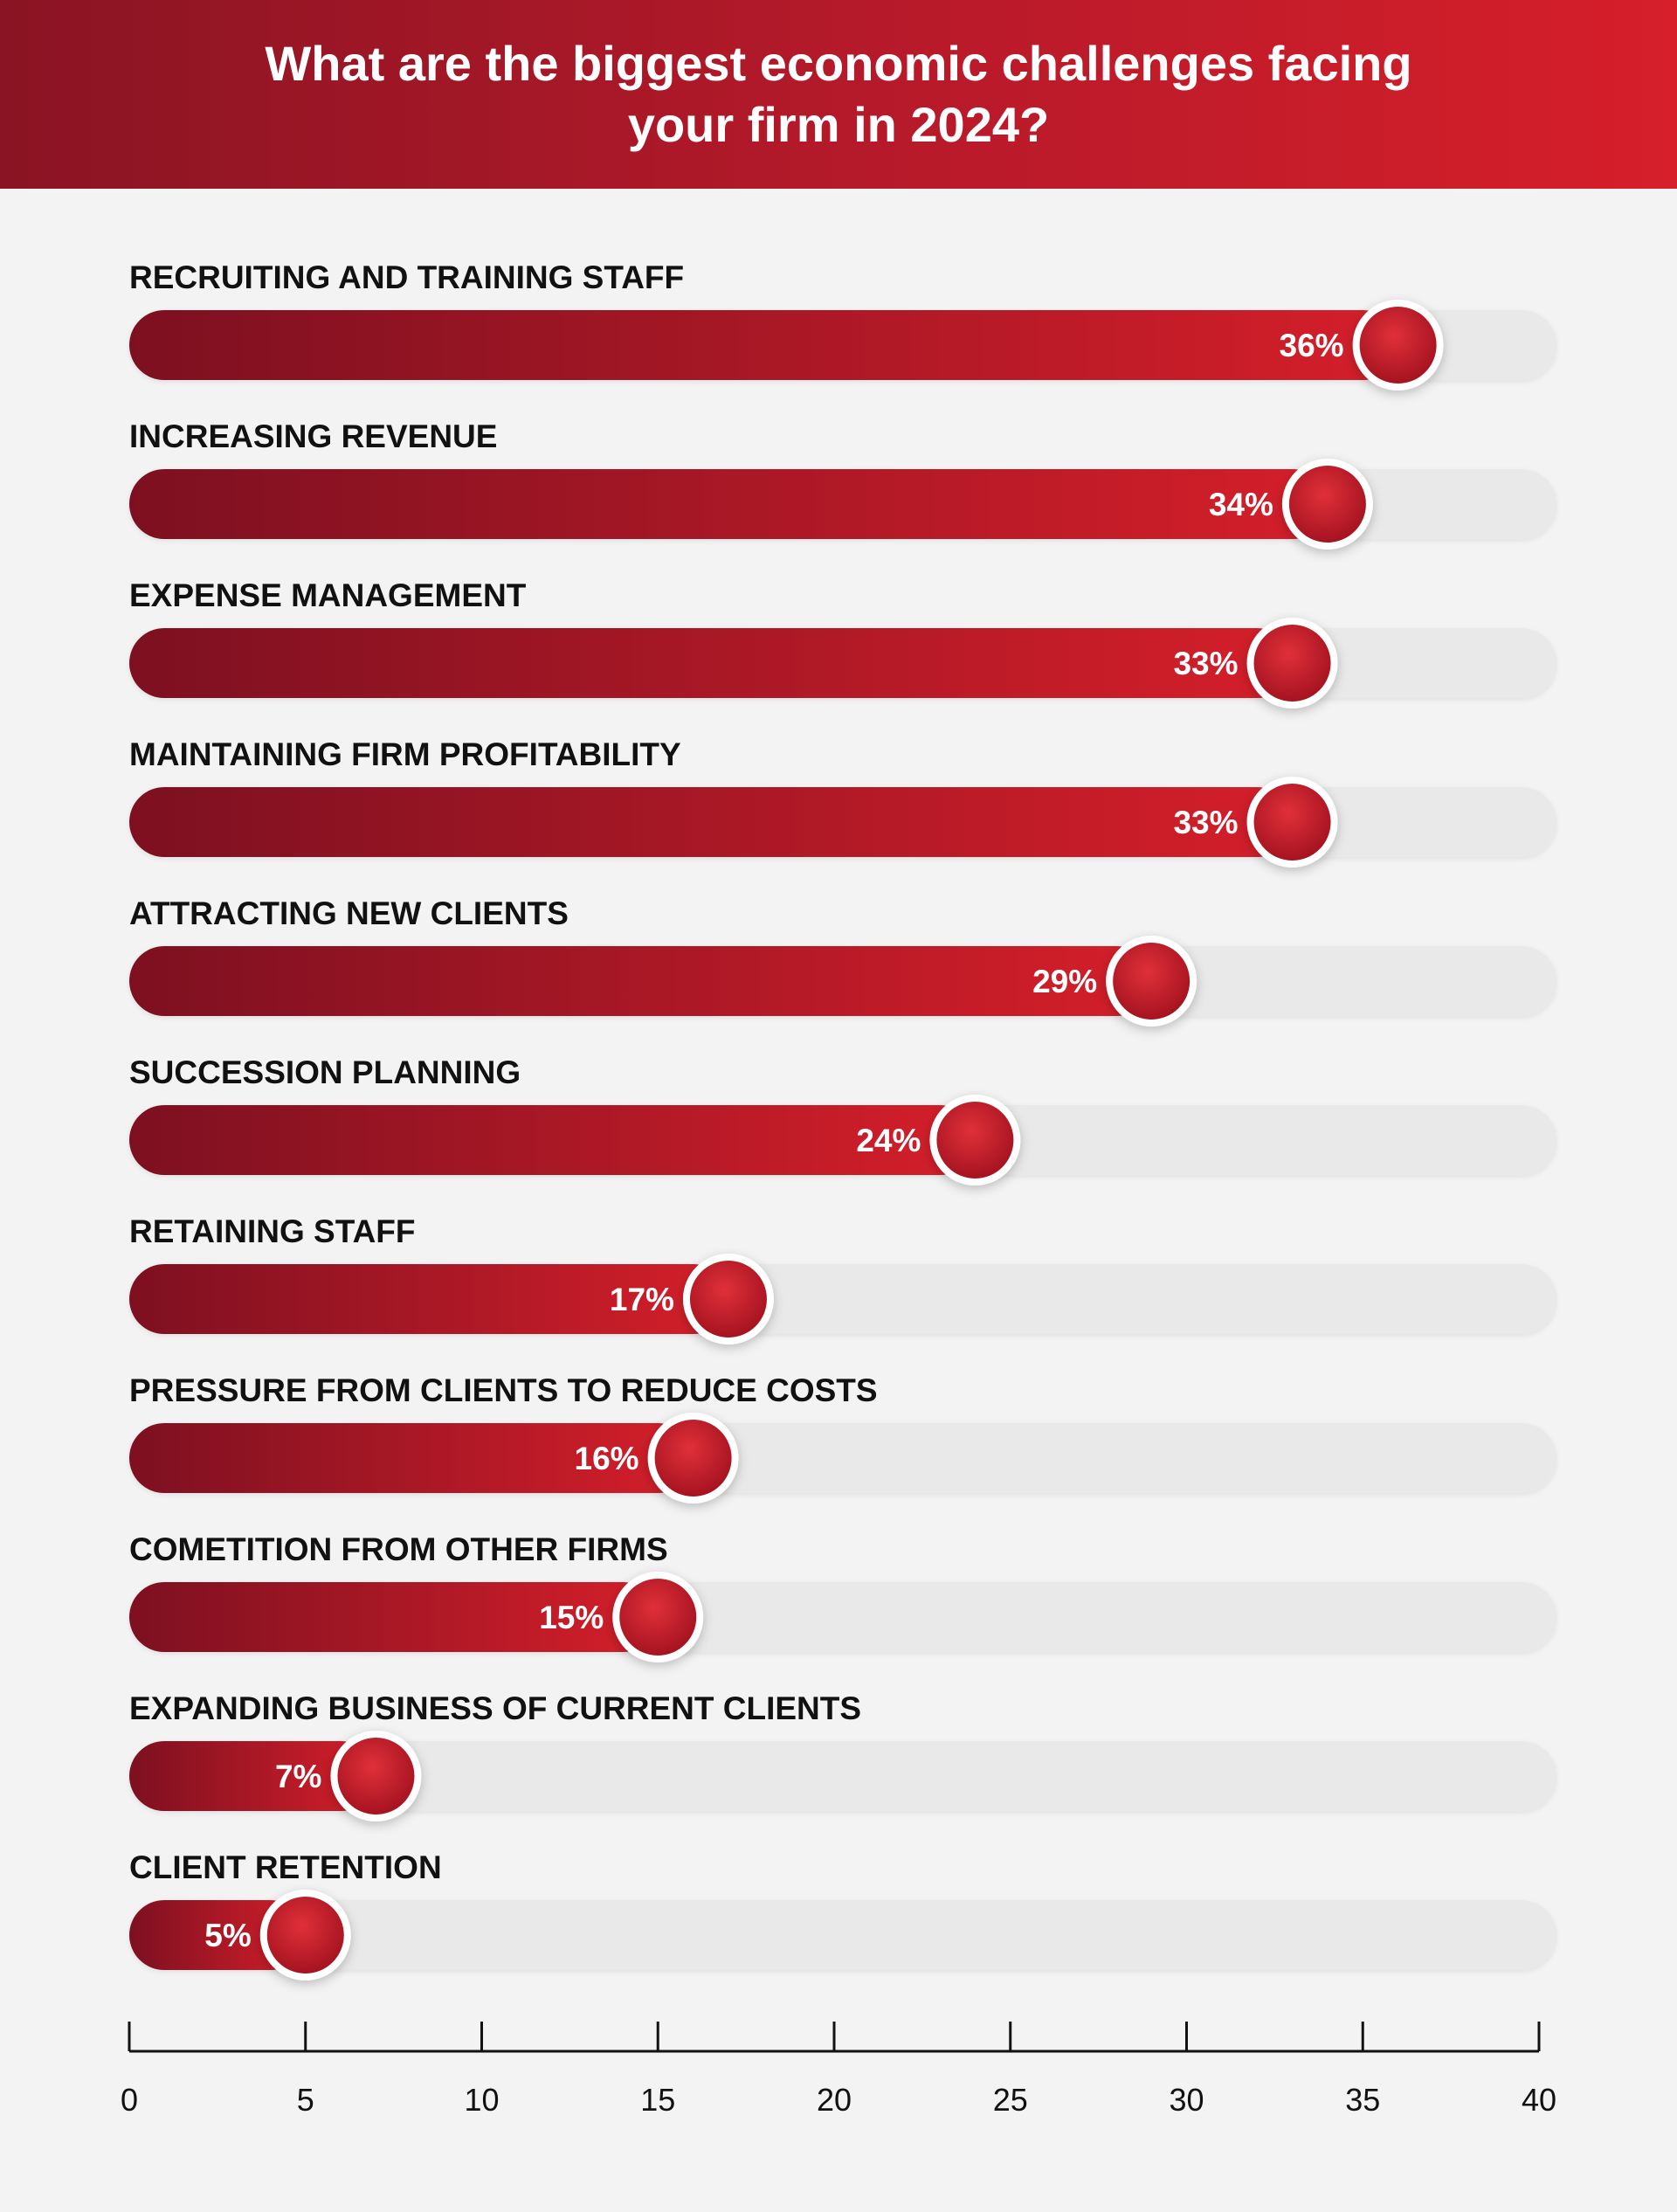 The height and width of the screenshot is (2212, 1677). What do you see at coordinates (1362, 2100) in the screenshot?
I see `x-tick-label: 35` at bounding box center [1362, 2100].